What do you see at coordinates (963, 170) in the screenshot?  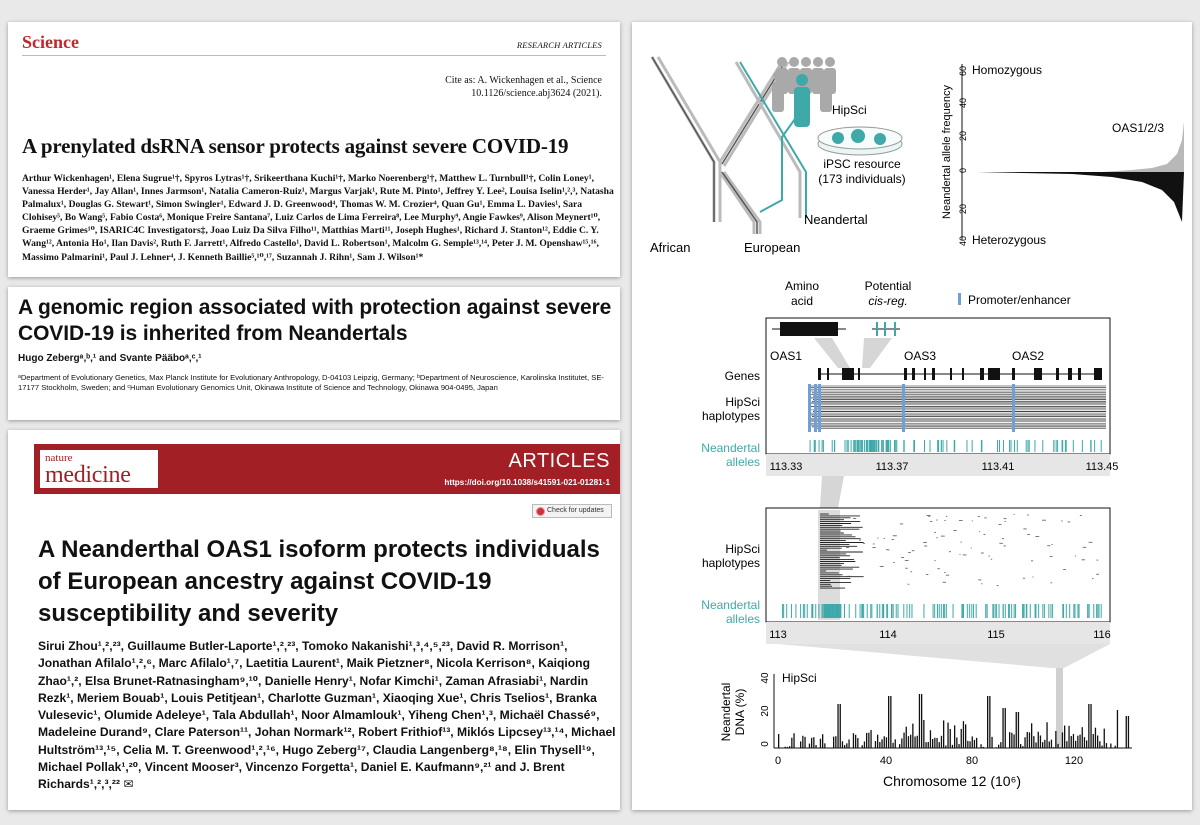 I see `freq-tick-0: 0` at bounding box center [963, 170].